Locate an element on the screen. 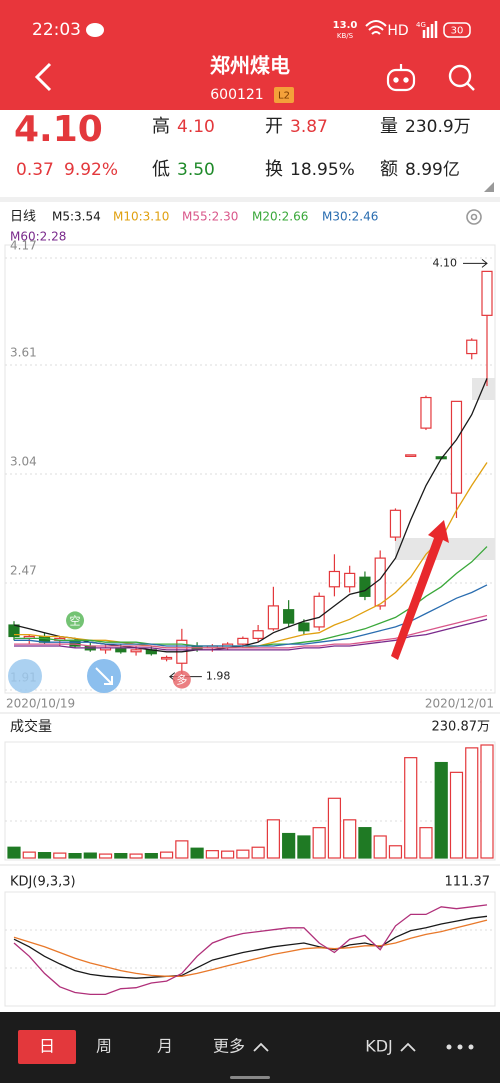 The height and width of the screenshot is (1083, 500). level-badge: L2 is located at coordinates (284, 96).